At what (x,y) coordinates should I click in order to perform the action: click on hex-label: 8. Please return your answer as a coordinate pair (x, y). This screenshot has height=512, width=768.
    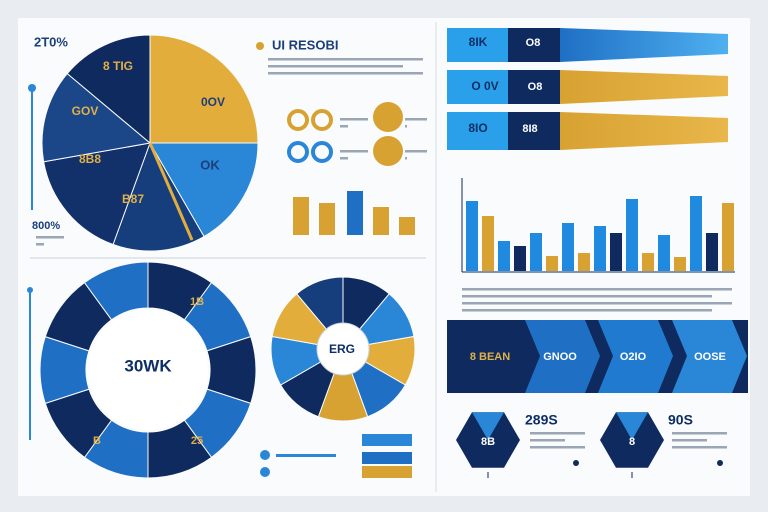
    Looking at the image, I should click on (632, 442).